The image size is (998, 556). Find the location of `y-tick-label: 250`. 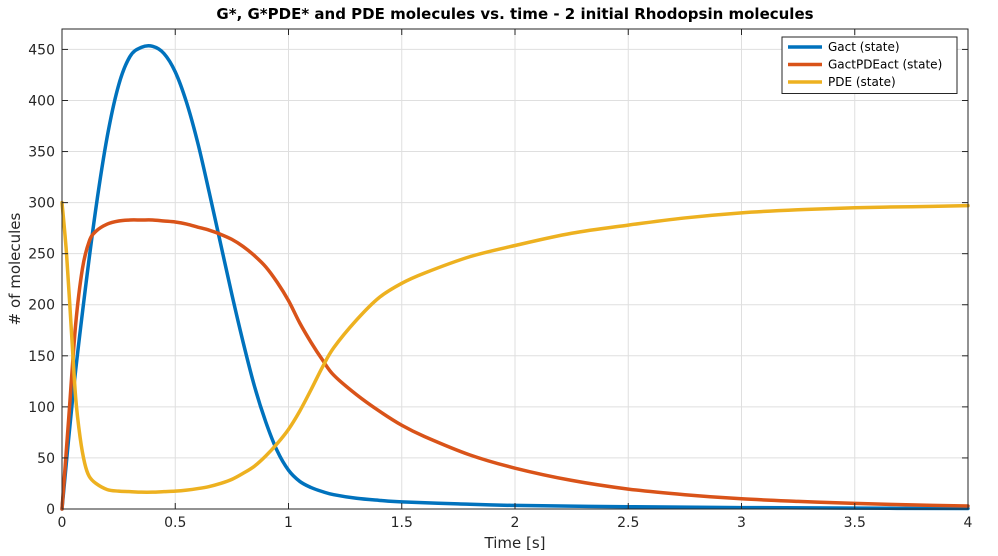

y-tick-label: 250 is located at coordinates (41, 255).